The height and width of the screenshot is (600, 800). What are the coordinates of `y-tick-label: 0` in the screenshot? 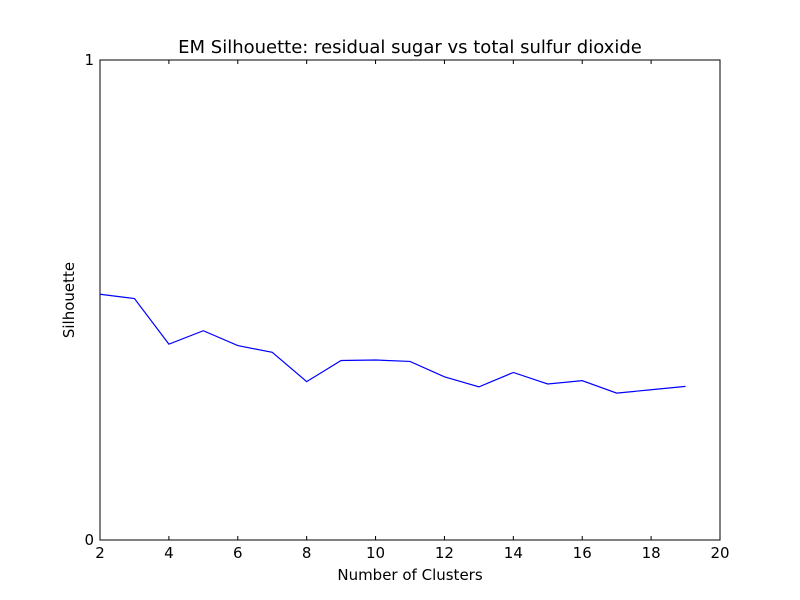 It's located at (89, 540).